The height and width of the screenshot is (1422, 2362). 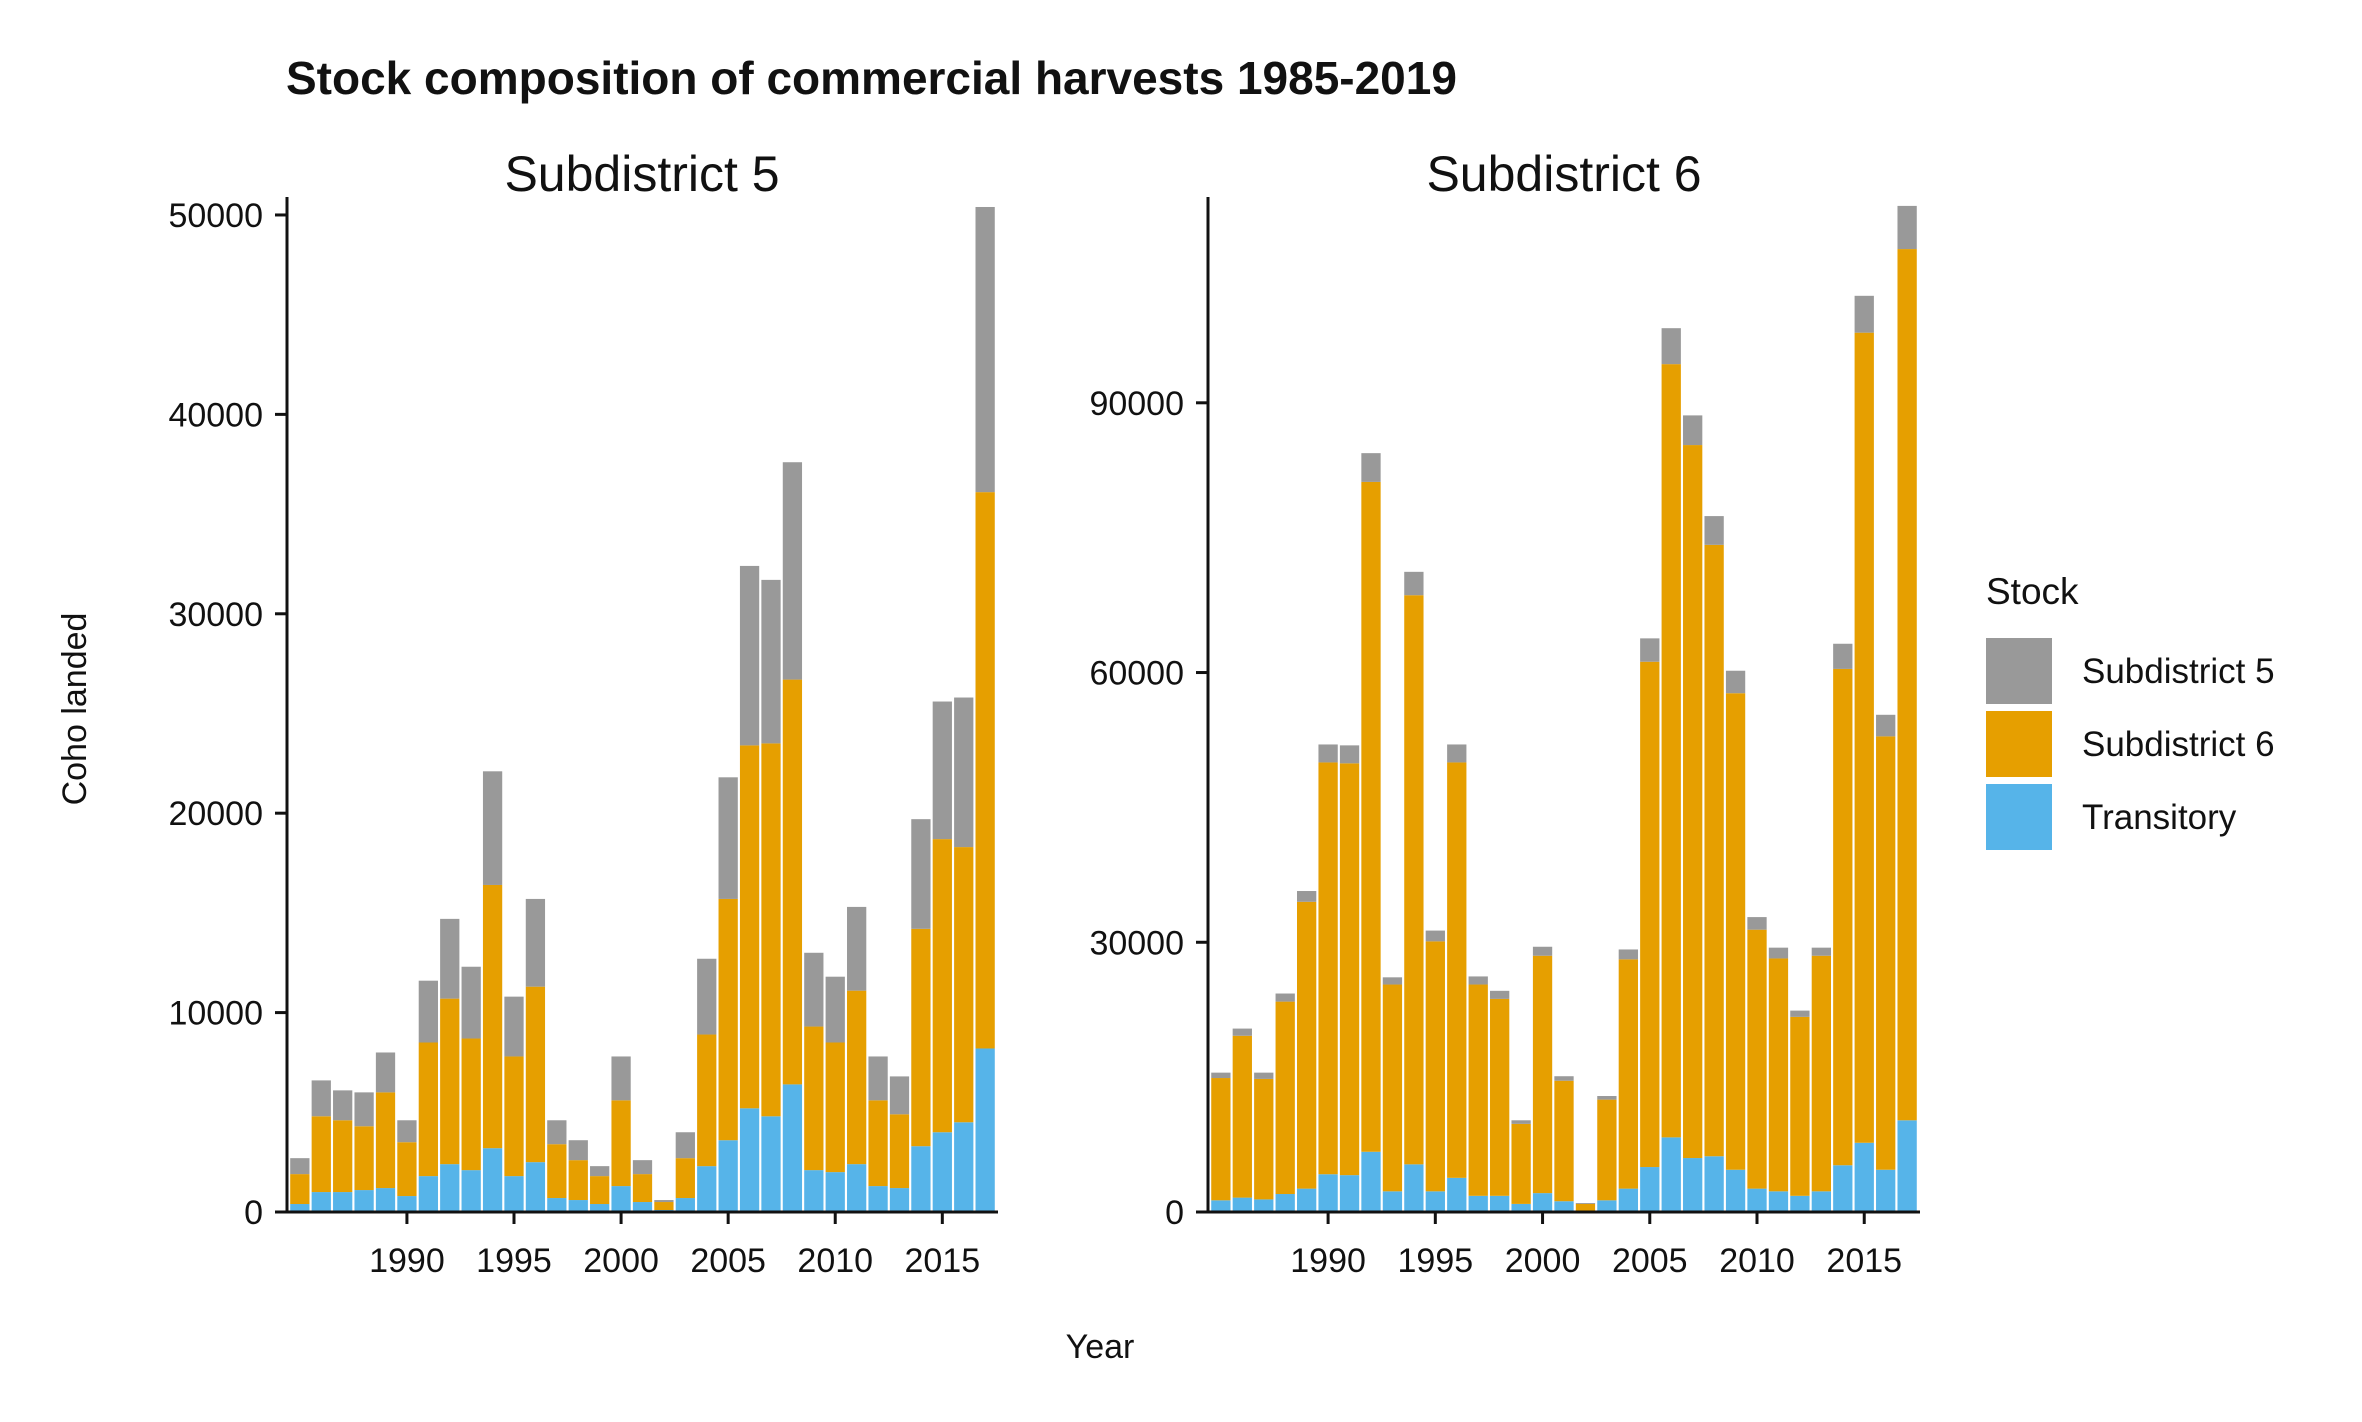 I want to click on bar-2004-transitory, so click(x=707, y=1189).